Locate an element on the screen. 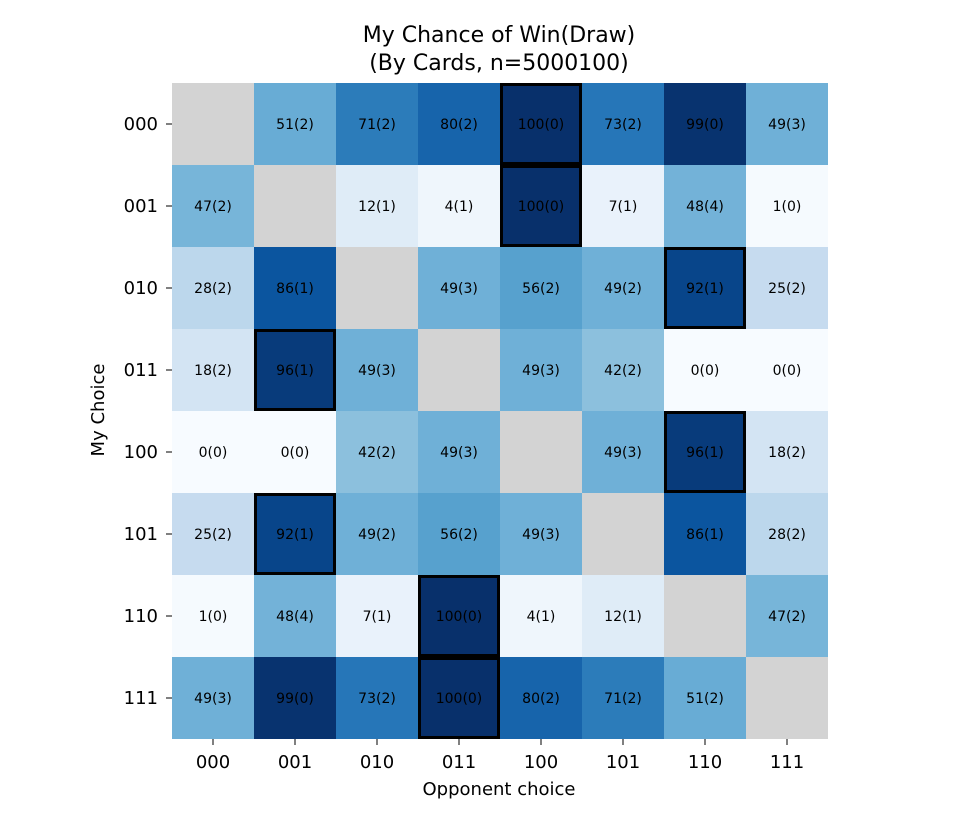 The width and height of the screenshot is (975, 825). y-tick-label: 101 is located at coordinates (141, 534).